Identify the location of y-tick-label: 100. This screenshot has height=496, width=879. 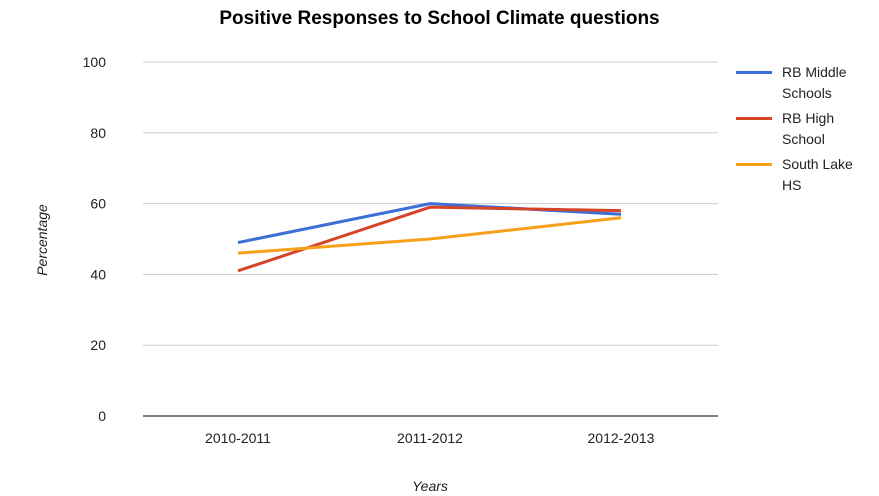
(95, 62).